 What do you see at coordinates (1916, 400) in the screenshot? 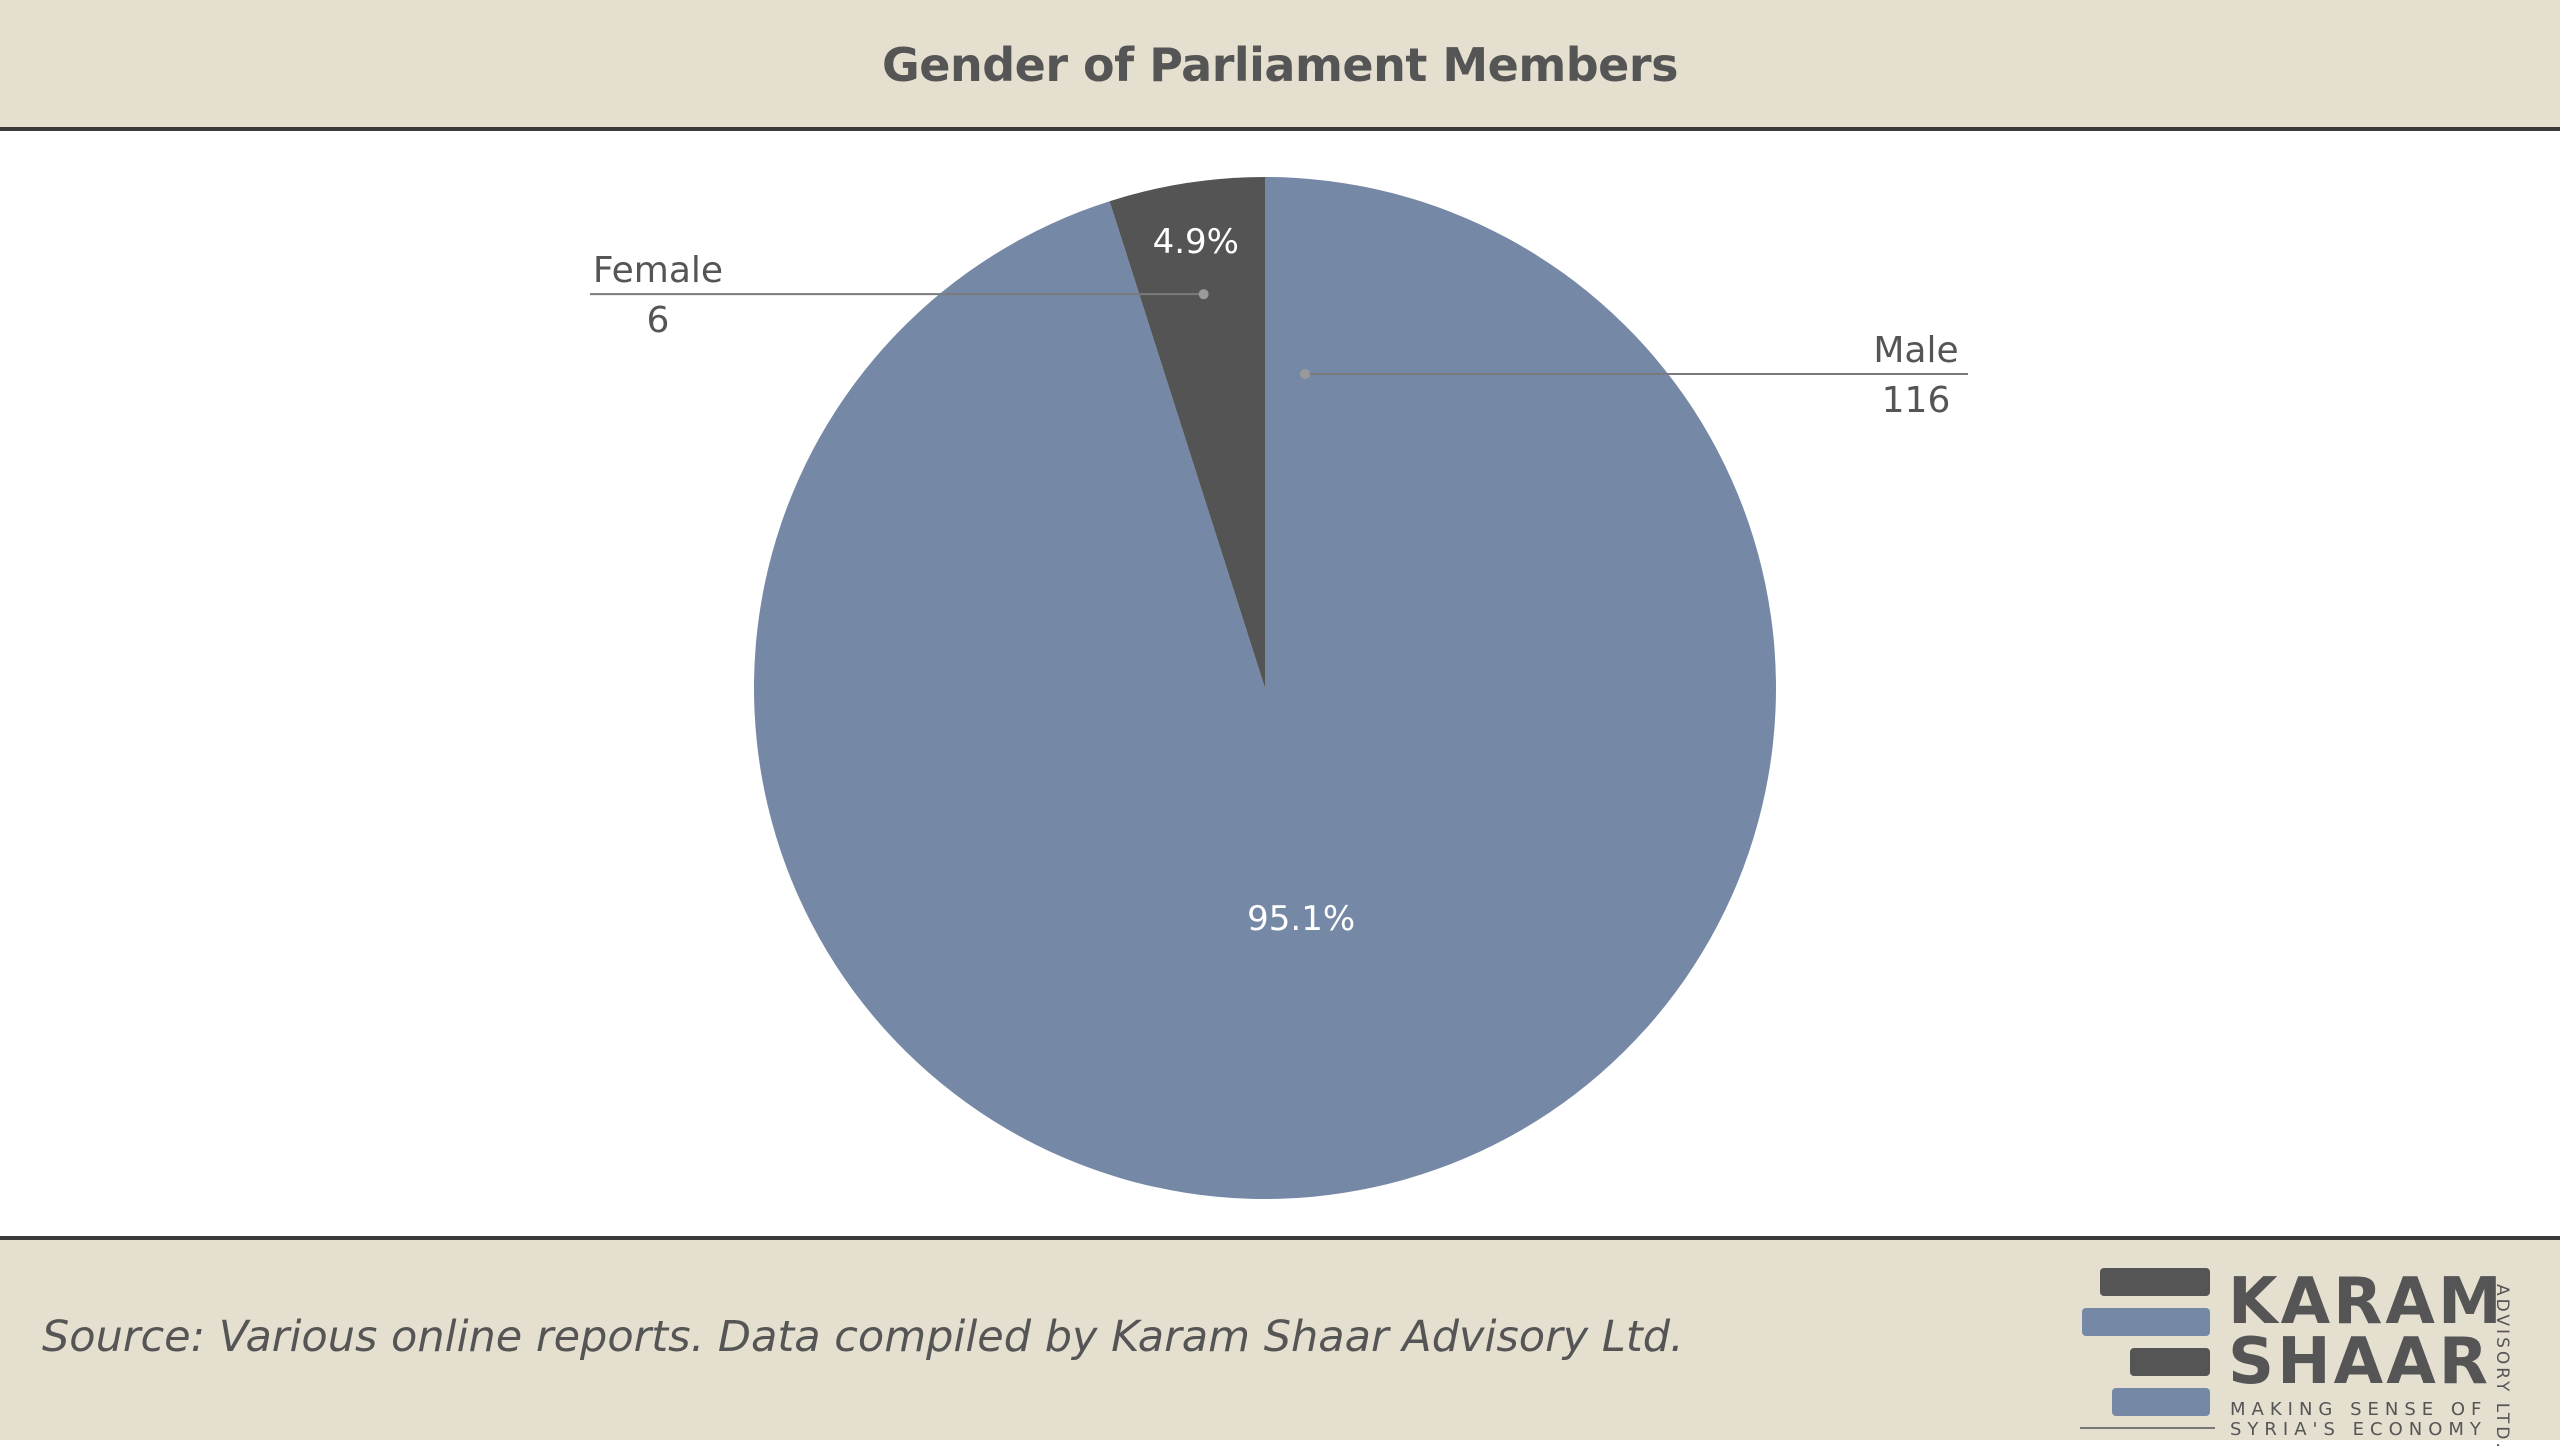
I see `callout-value-label: 116` at bounding box center [1916, 400].